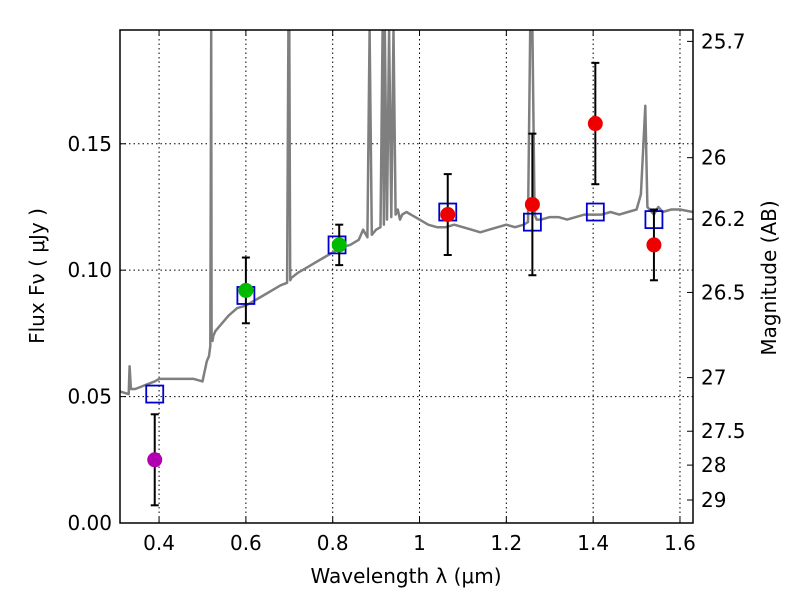 This screenshot has height=600, width=800. What do you see at coordinates (680, 543) in the screenshot?
I see `x-tick-label: 1.6` at bounding box center [680, 543].